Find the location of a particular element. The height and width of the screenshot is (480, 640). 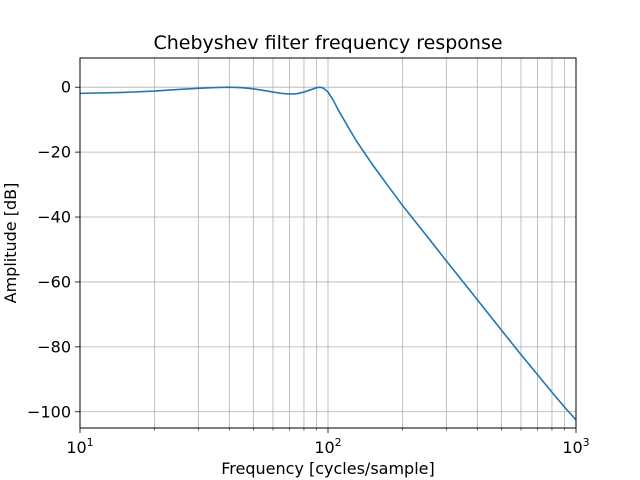

x-axis: 10¹ 10² 10³ is located at coordinates (328, 442).